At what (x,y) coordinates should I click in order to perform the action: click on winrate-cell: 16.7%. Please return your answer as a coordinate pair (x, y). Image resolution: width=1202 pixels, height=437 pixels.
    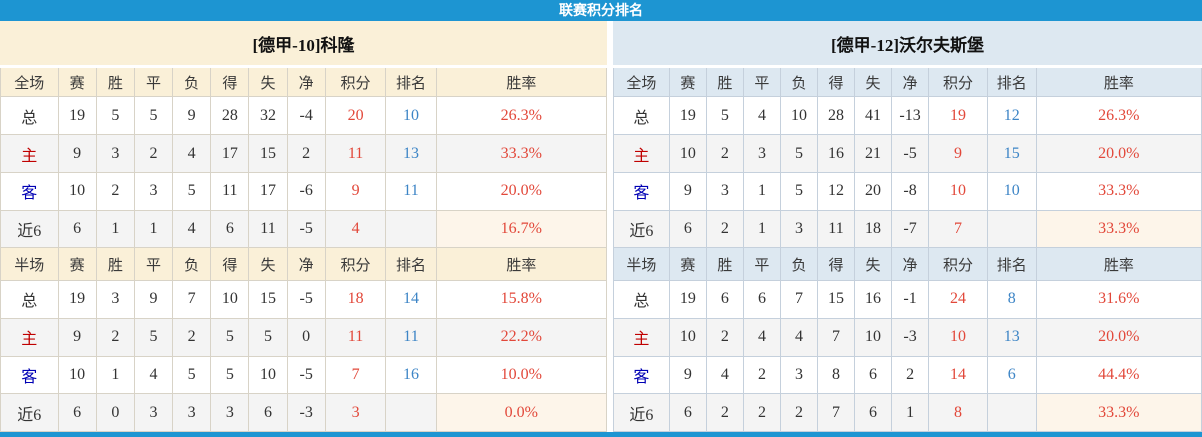
    Looking at the image, I should click on (521, 229).